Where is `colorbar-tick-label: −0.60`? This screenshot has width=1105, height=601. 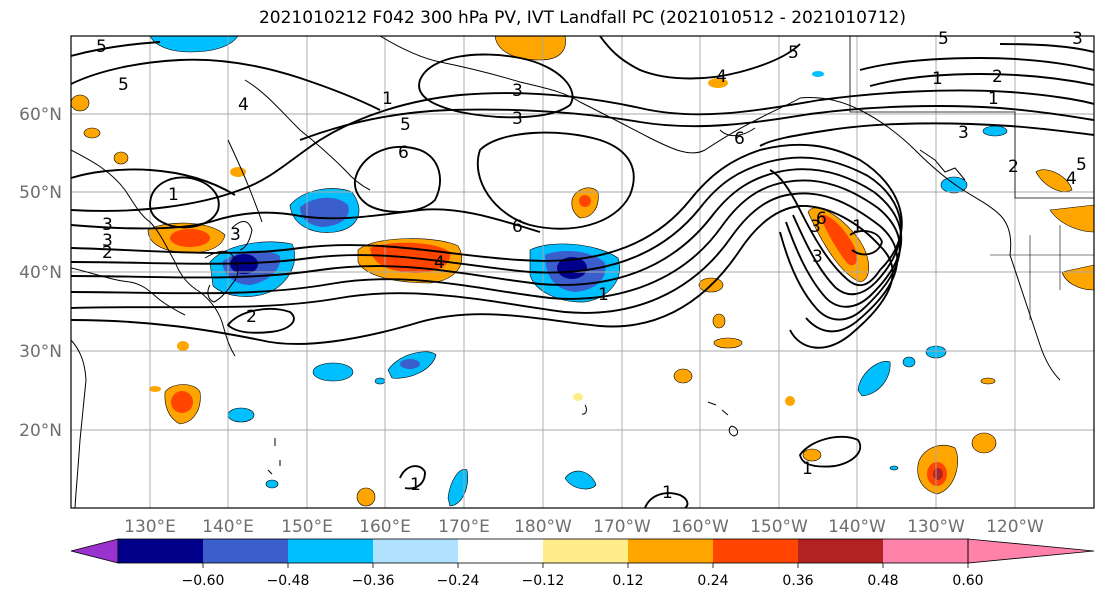
colorbar-tick-label: −0.60 is located at coordinates (203, 581).